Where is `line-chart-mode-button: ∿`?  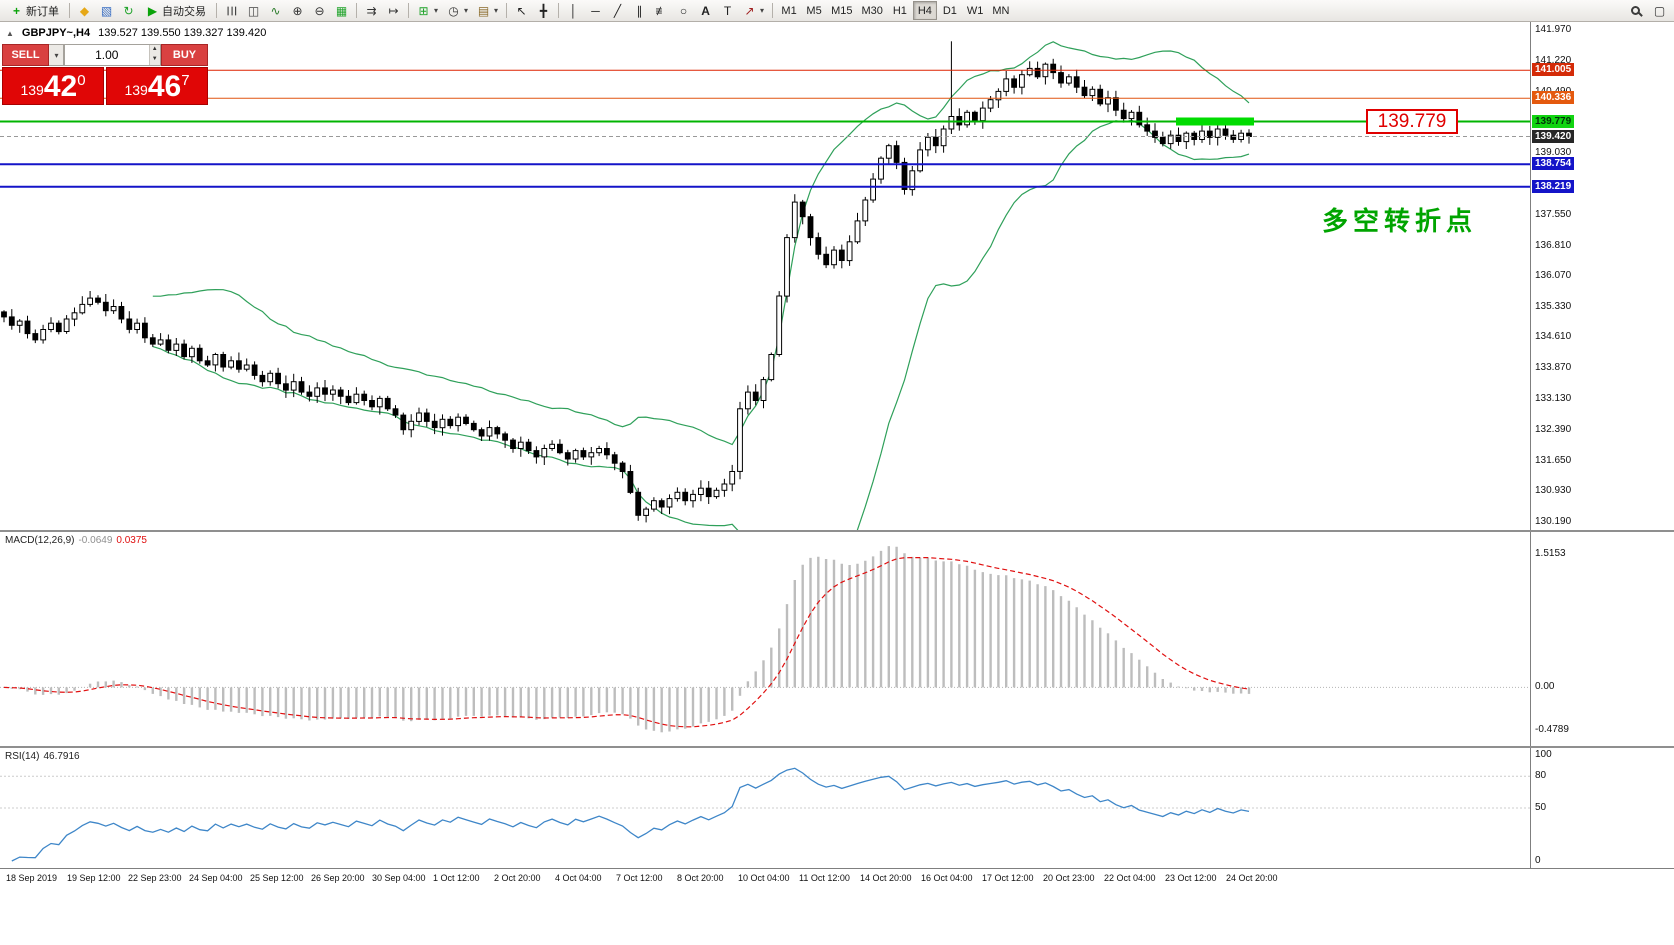 line-chart-mode-button: ∿ is located at coordinates (275, 10).